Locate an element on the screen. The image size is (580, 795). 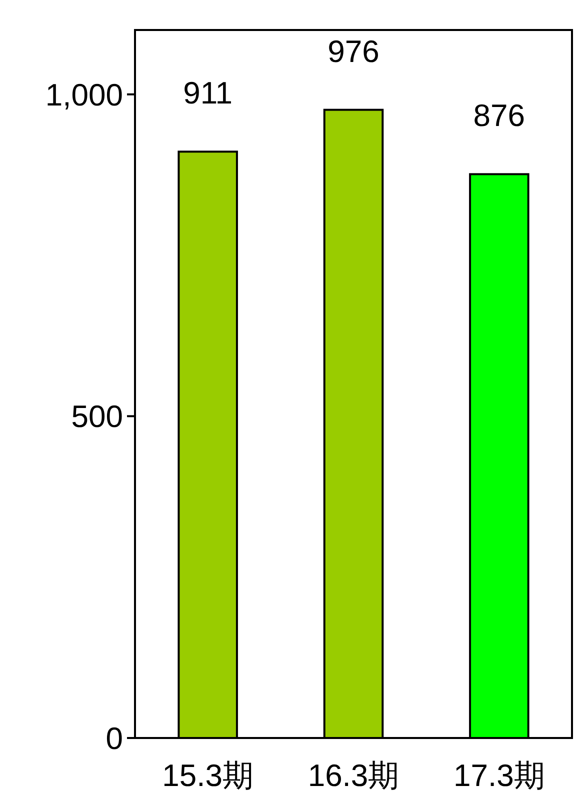
data-label: 876 is located at coordinates (499, 116).